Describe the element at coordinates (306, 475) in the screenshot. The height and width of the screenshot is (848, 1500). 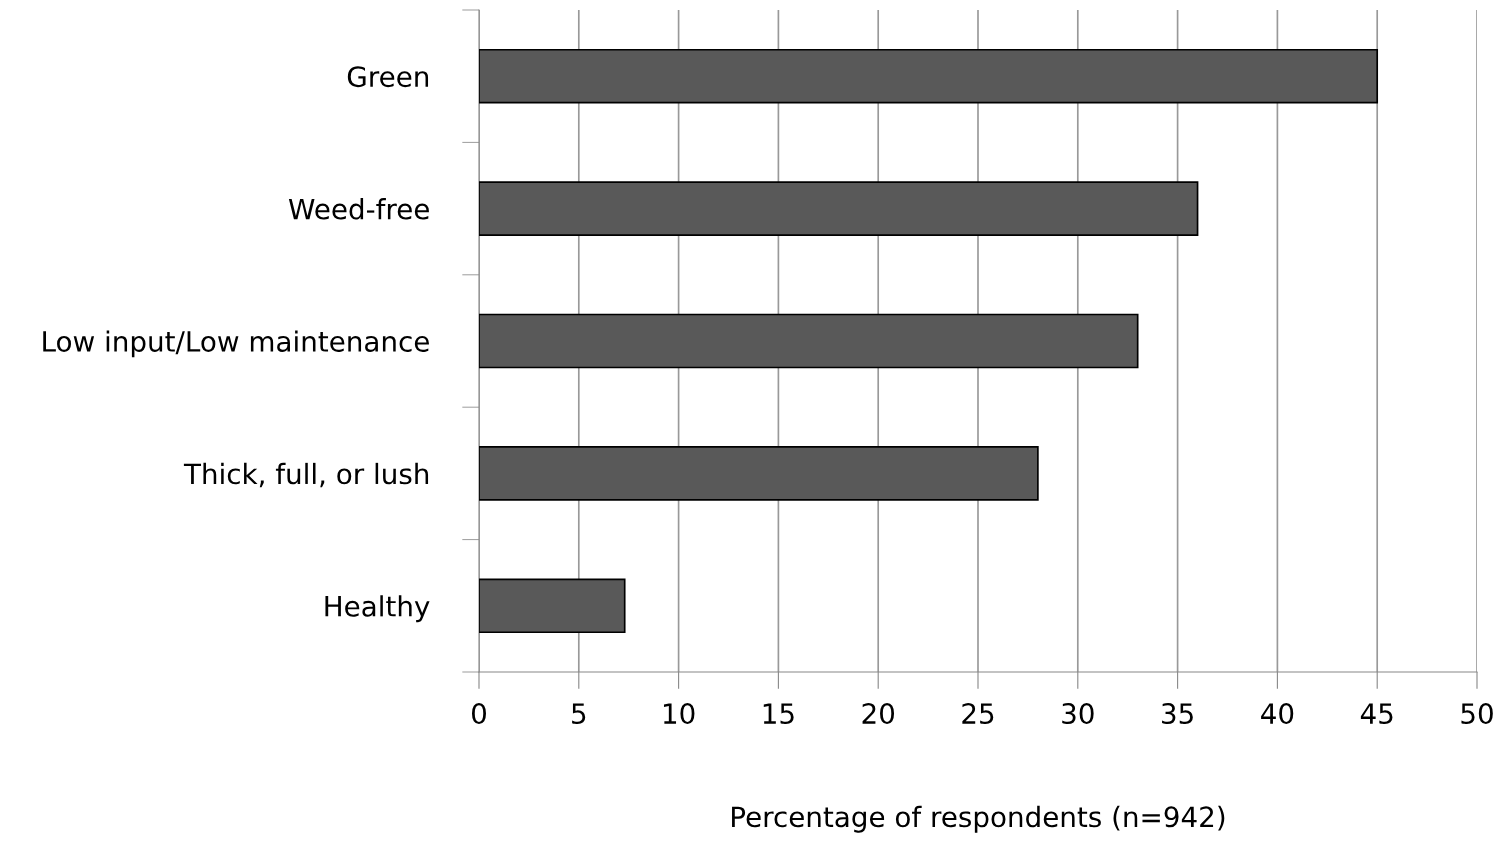
I see `y-tick-label: Thick, full, or lush` at that location.